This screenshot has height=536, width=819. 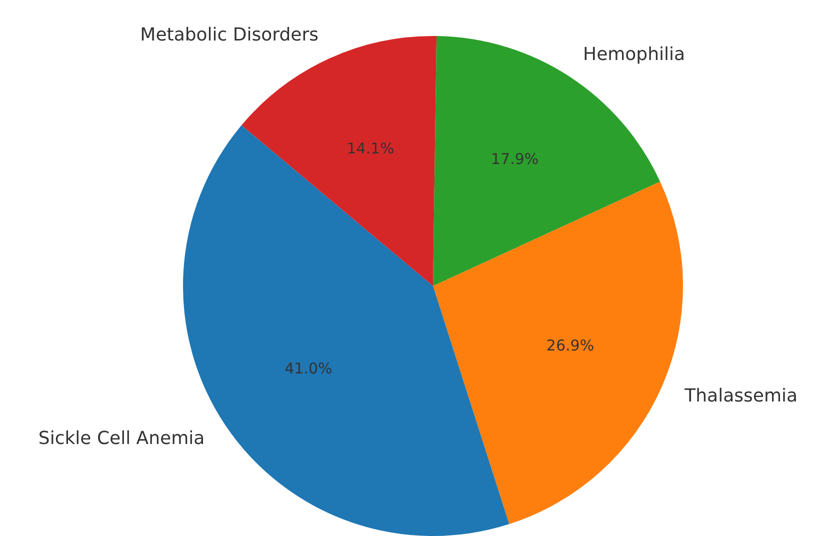 I want to click on slice-label: Thalassemia, so click(x=741, y=396).